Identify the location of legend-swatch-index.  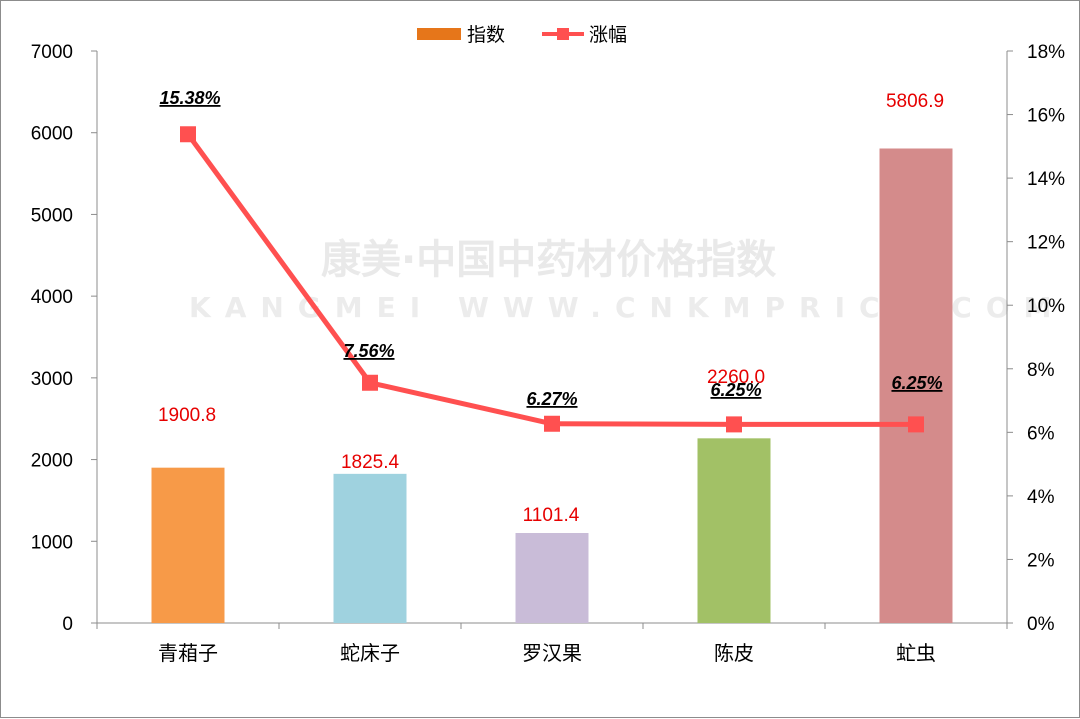
(439, 34).